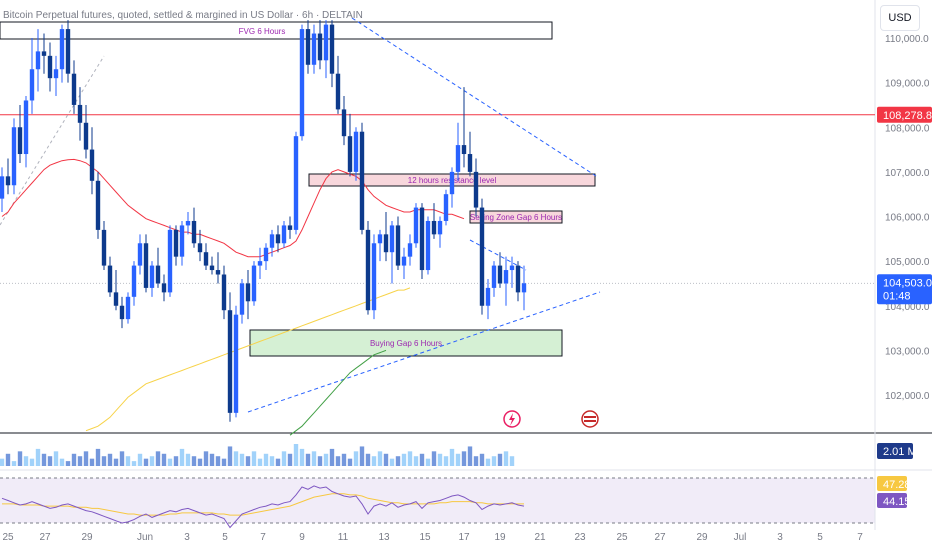  Describe the element at coordinates (424, 352) in the screenshot. I see `trendline-lower` at that location.